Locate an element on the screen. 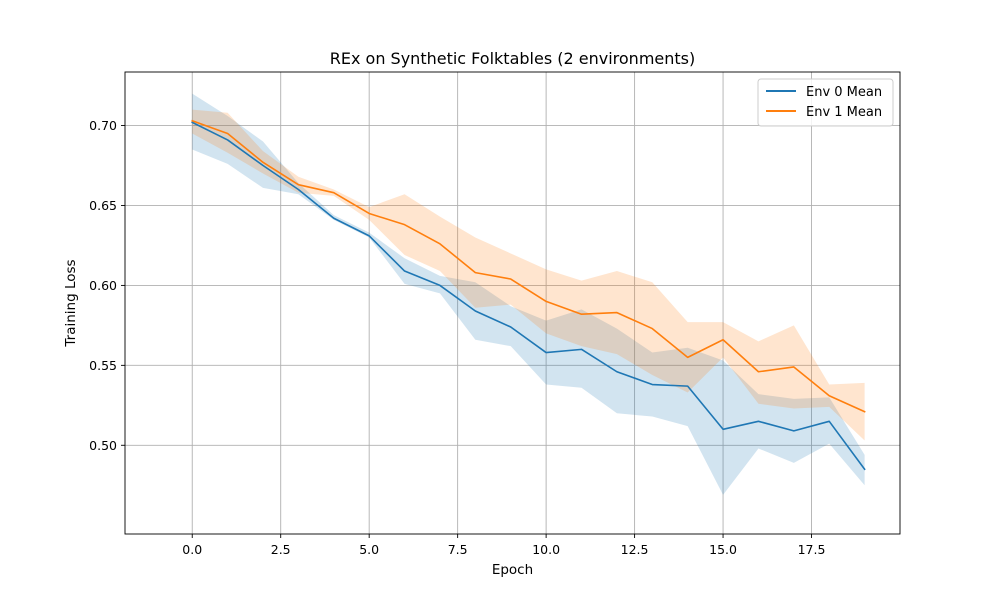 The width and height of the screenshot is (1000, 600). x-tick-label: 15.0 is located at coordinates (723, 549).